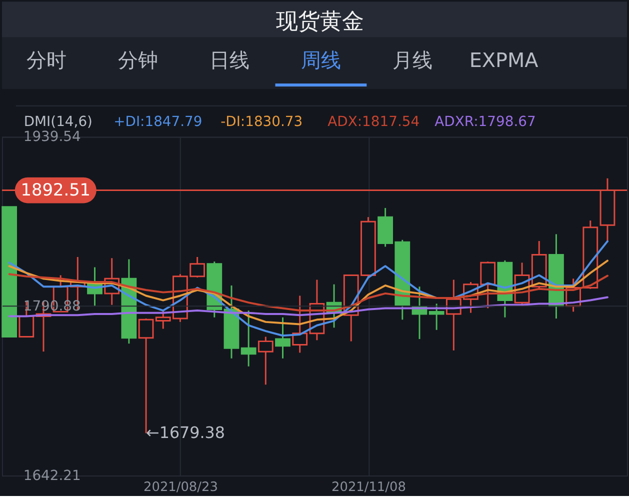 This screenshot has height=504, width=629. Describe the element at coordinates (504, 60) in the screenshot. I see `text: EXPMA` at that location.